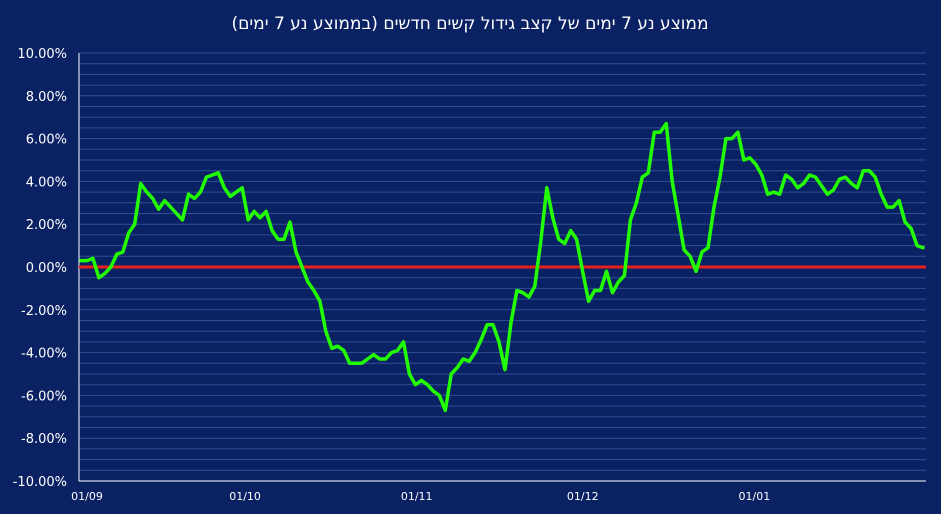 The width and height of the screenshot is (941, 514). I want to click on x-axis-tick-labels: 01/09 01/10 01/11 01/12 01/01, so click(420, 496).